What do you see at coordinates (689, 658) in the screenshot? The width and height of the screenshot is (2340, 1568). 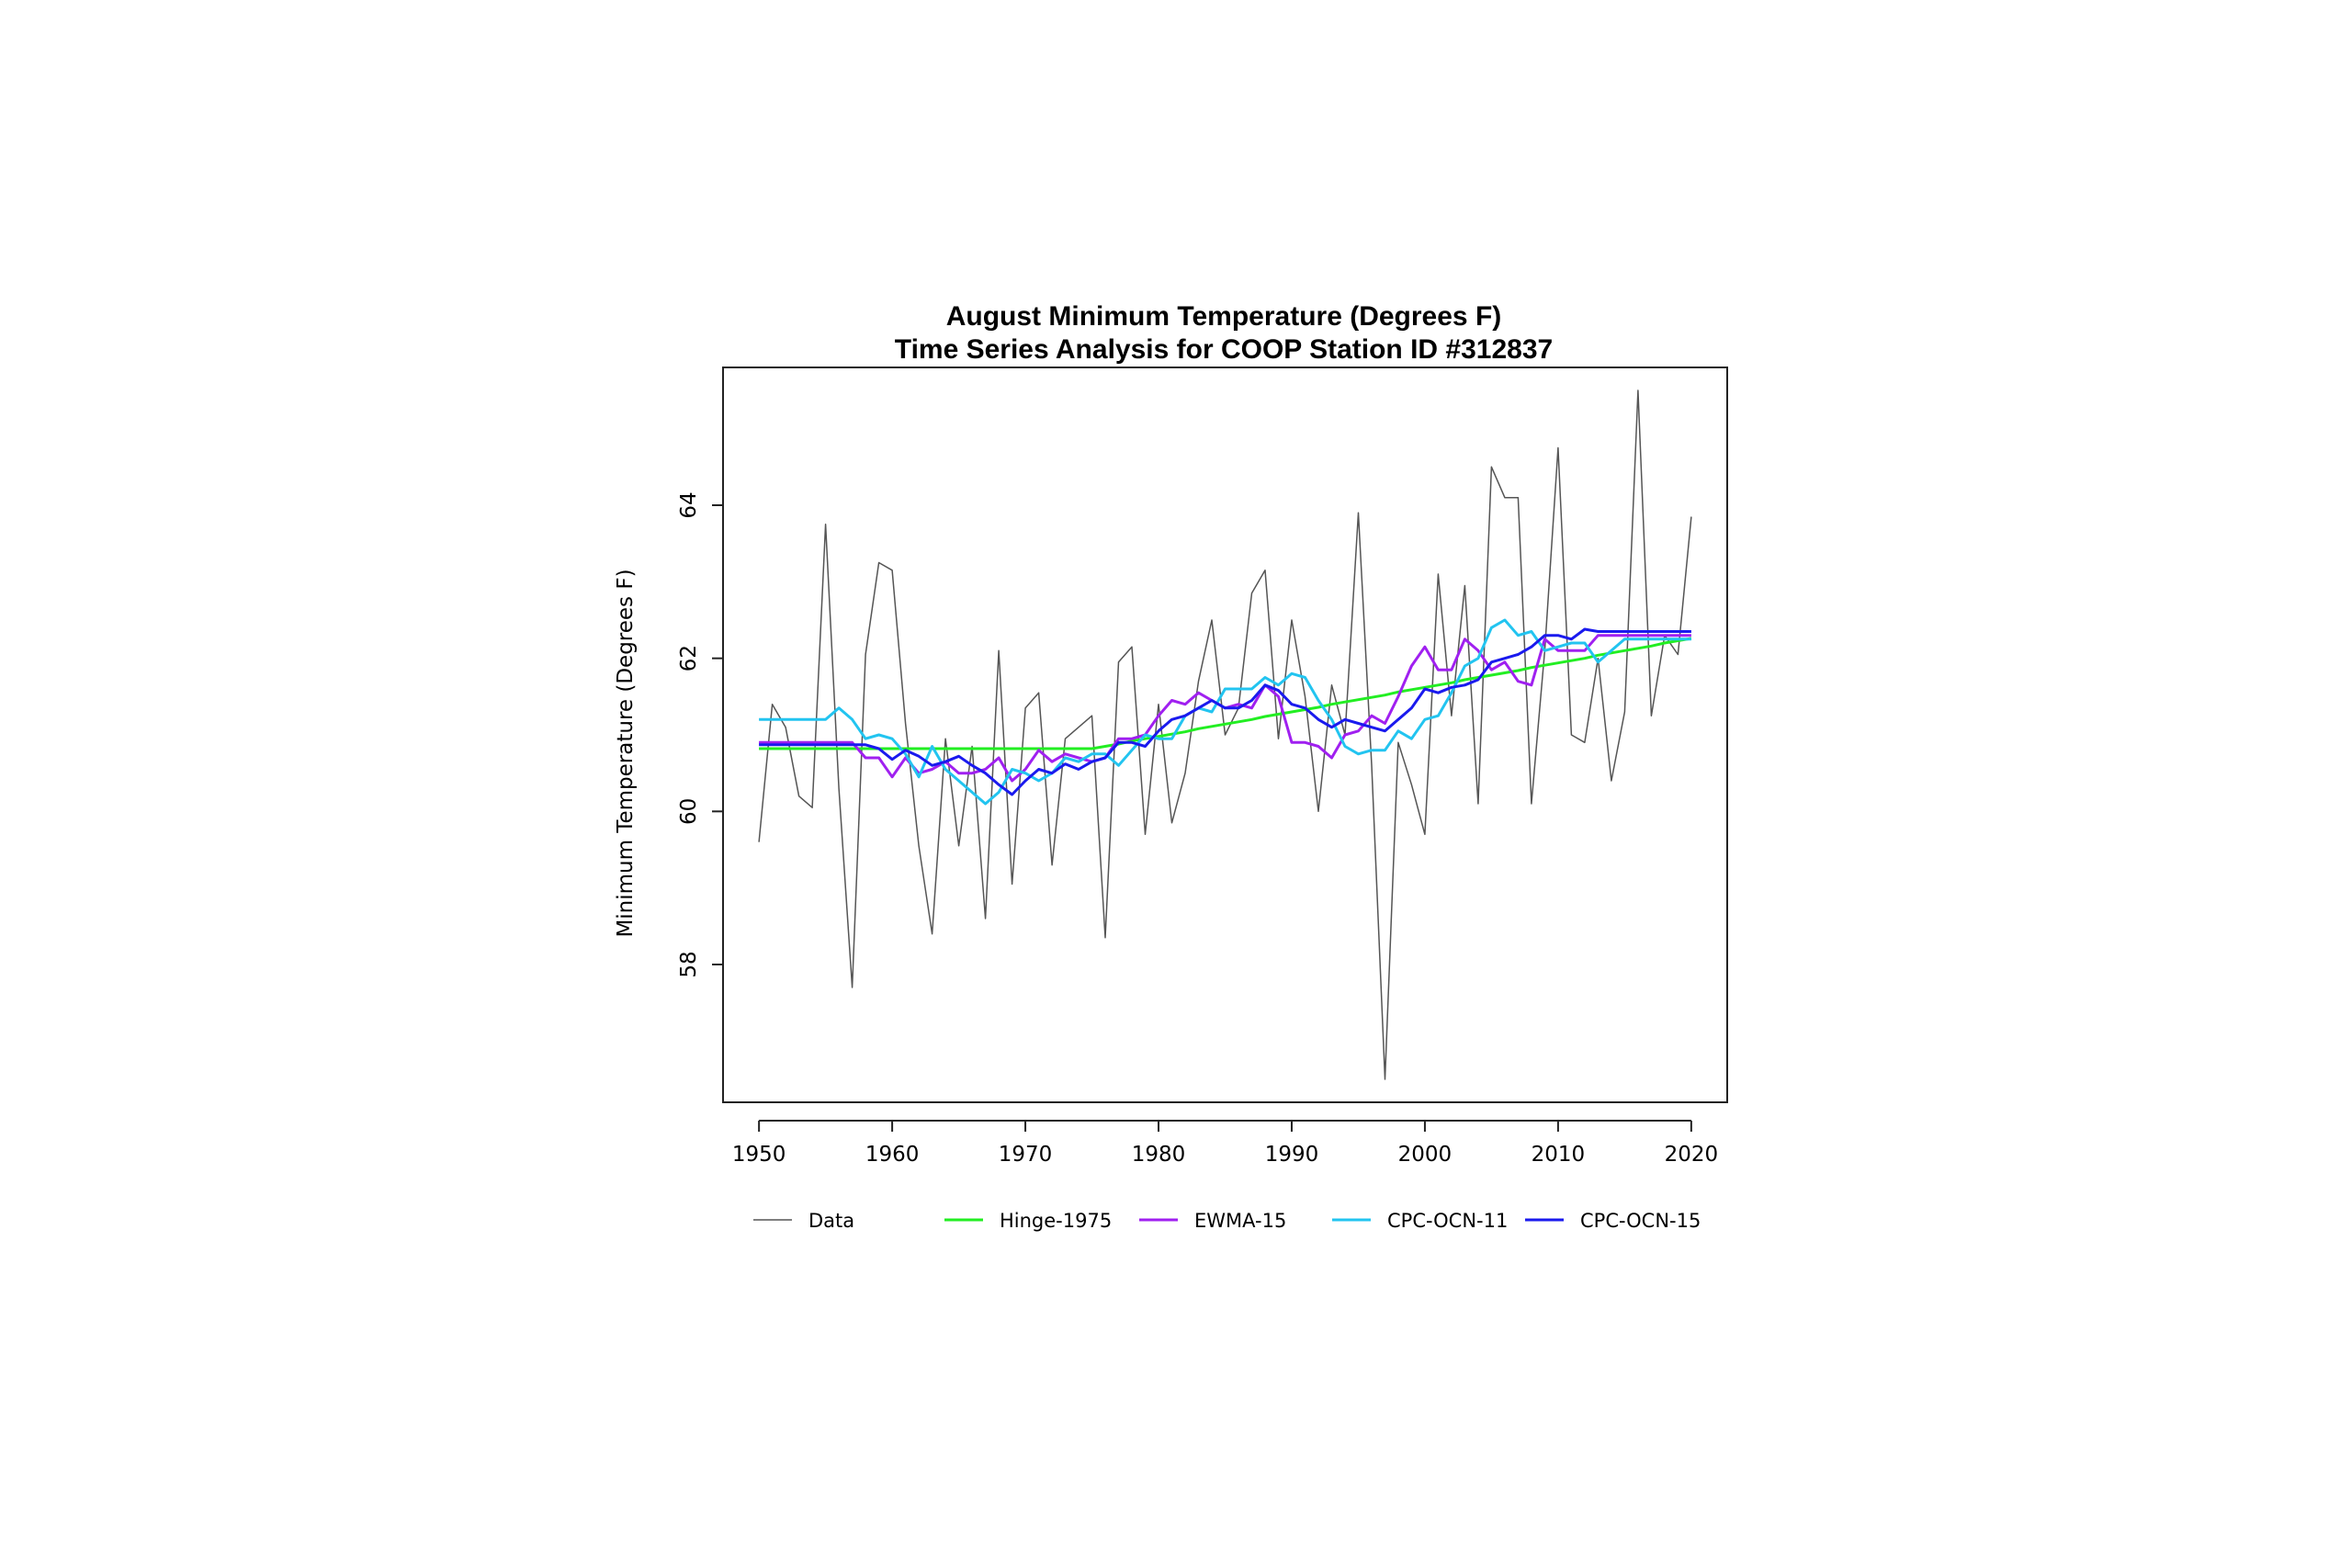 I see `y-tick-label: 62` at bounding box center [689, 658].